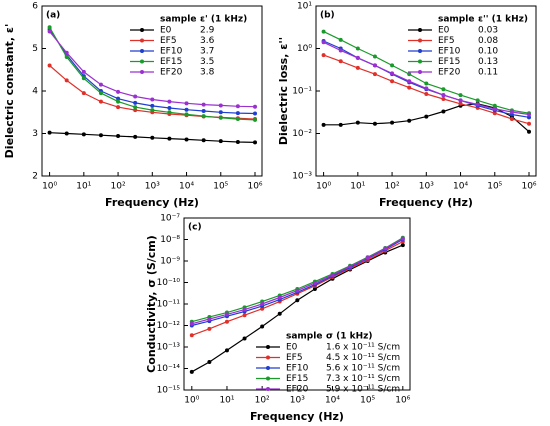  Describe the element at coordinates (152, 187) in the screenshot. I see `x-tick-label: 10³` at that location.